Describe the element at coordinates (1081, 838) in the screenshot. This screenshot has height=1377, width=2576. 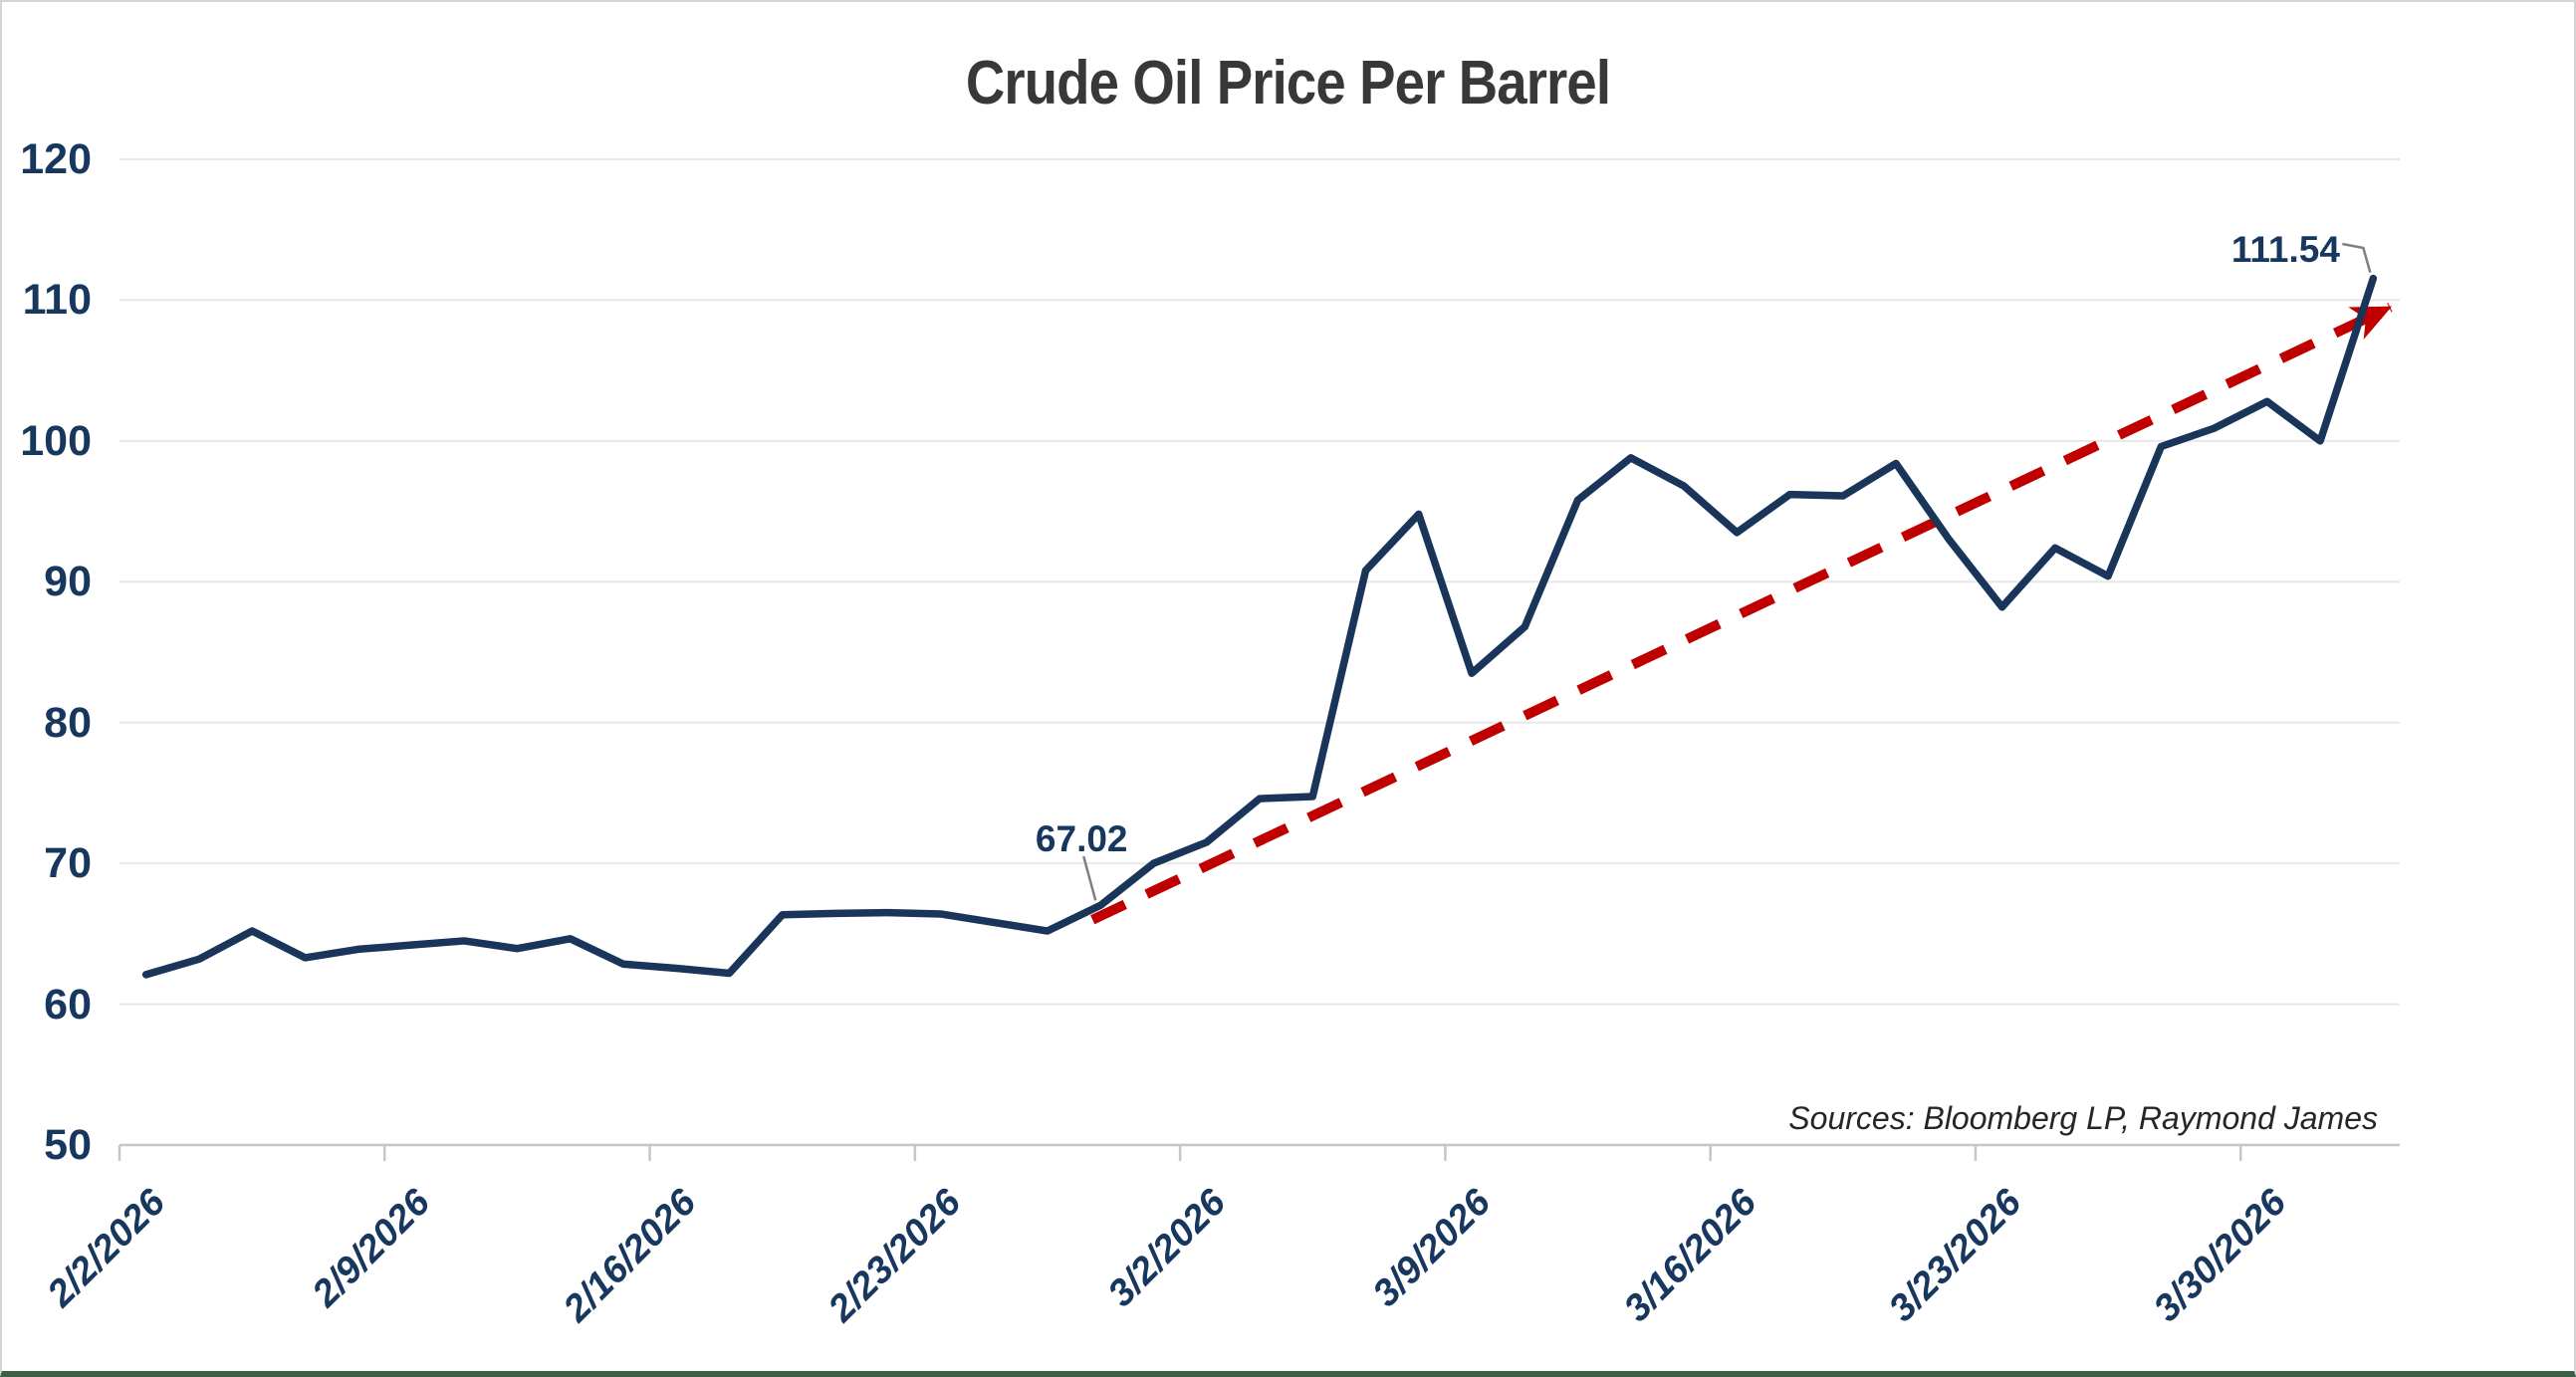
I see `annotation-start-value: 67.02` at that location.